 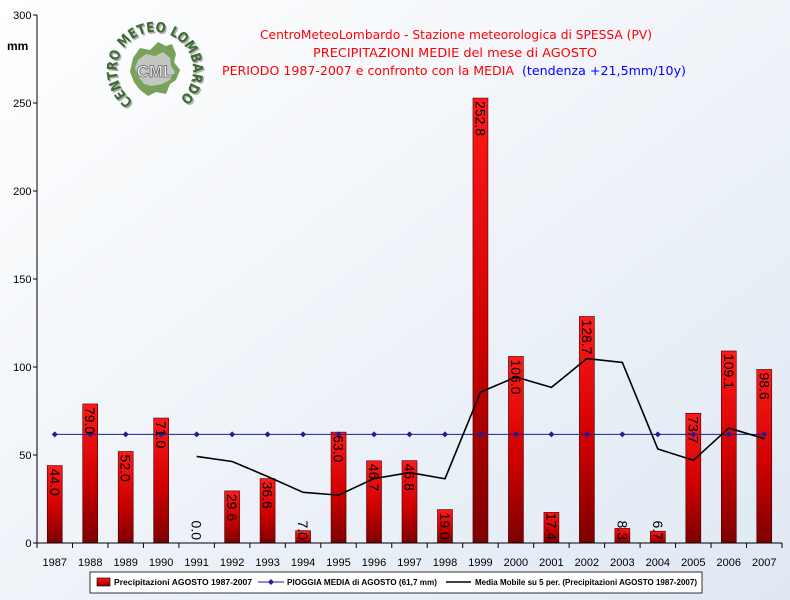 What do you see at coordinates (303, 531) in the screenshot?
I see `data-label-1994: 7.0` at bounding box center [303, 531].